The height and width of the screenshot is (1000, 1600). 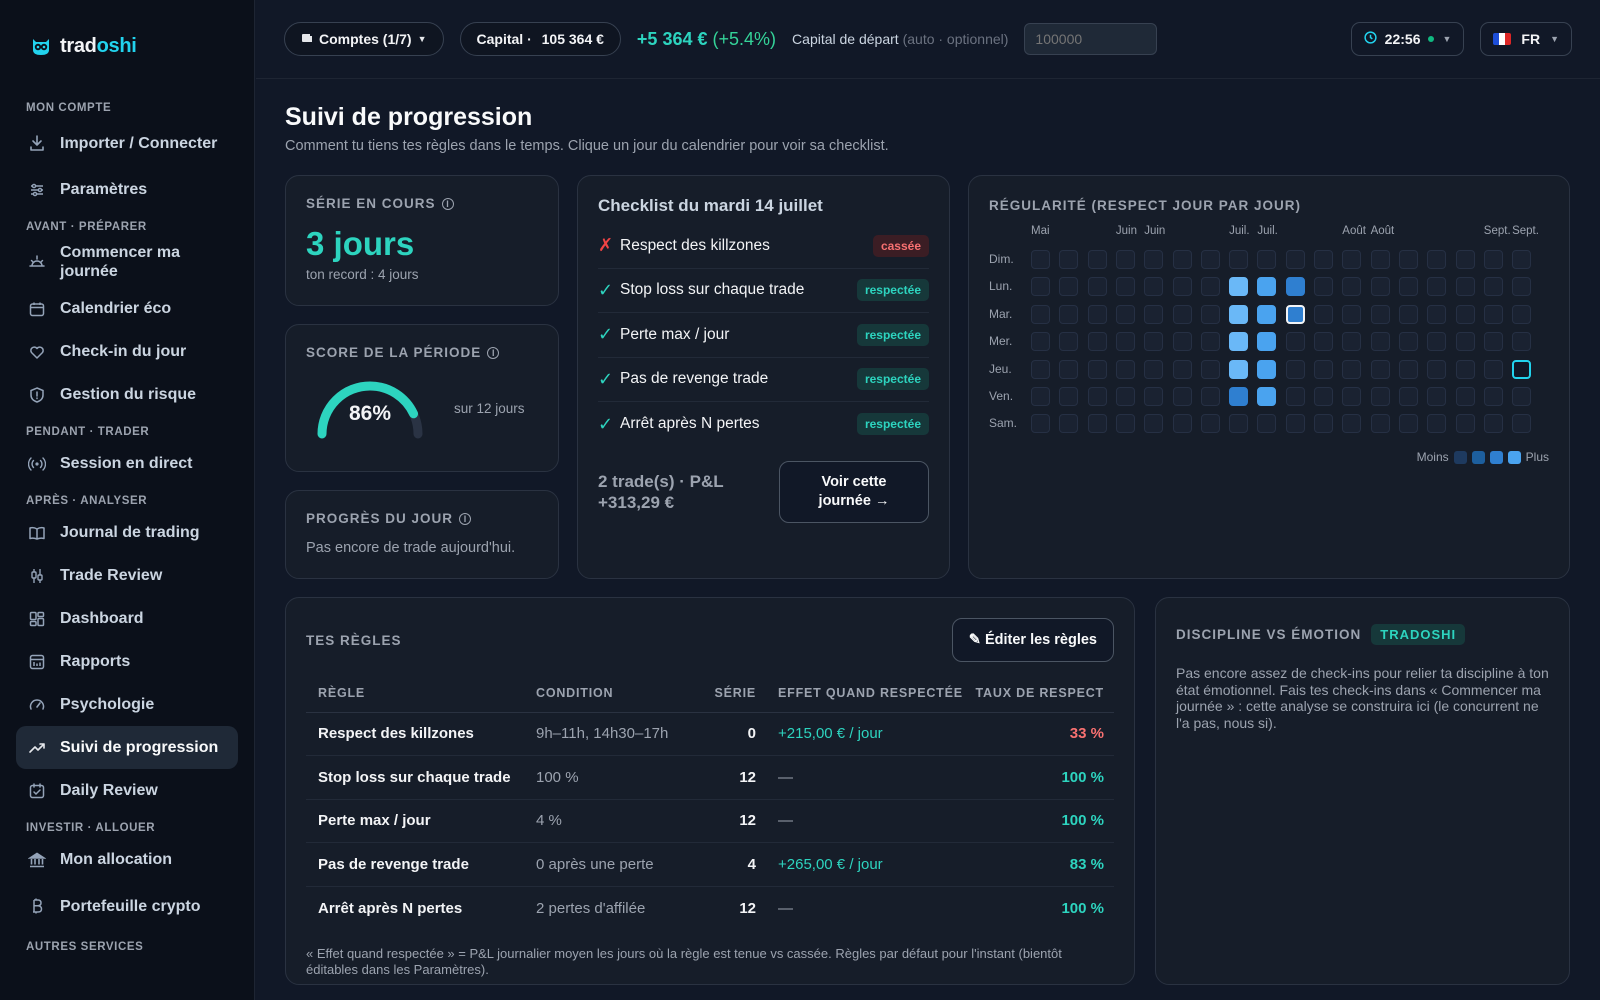 What do you see at coordinates (127, 661) in the screenshot?
I see `sidebar-item-rapports: Rapports` at bounding box center [127, 661].